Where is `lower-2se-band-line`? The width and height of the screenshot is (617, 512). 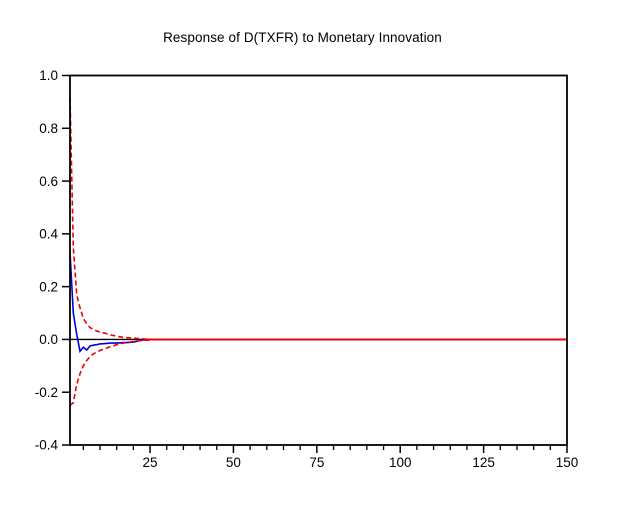 lower-2se-band-line is located at coordinates (318, 372).